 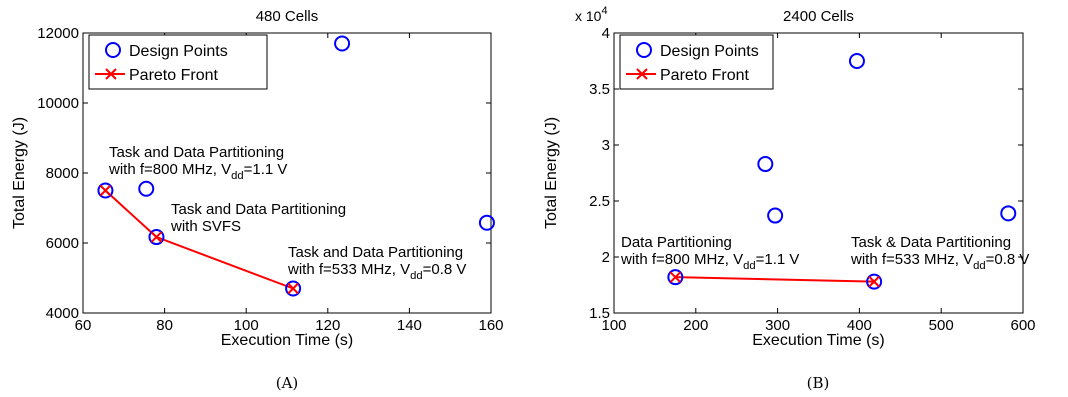 What do you see at coordinates (490, 325) in the screenshot?
I see `x-tick-label: 160` at bounding box center [490, 325].